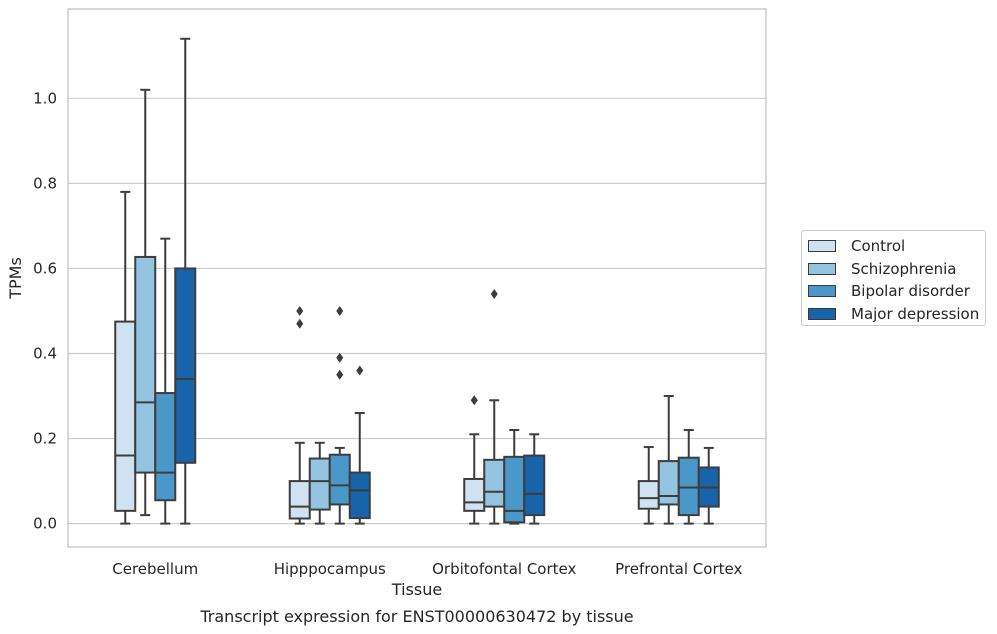  I want to click on legend-label-schizophrenia: Schizophrenia, so click(904, 268).